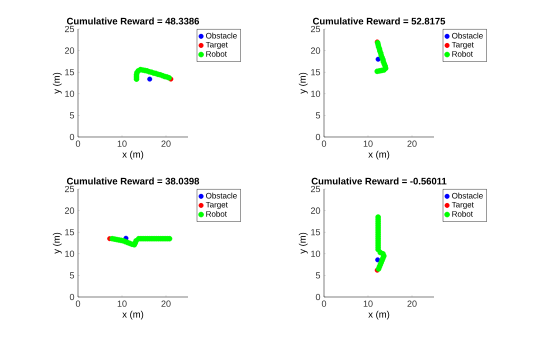  I want to click on chart-title: Cumulative Reward = -0.56011, so click(379, 181).